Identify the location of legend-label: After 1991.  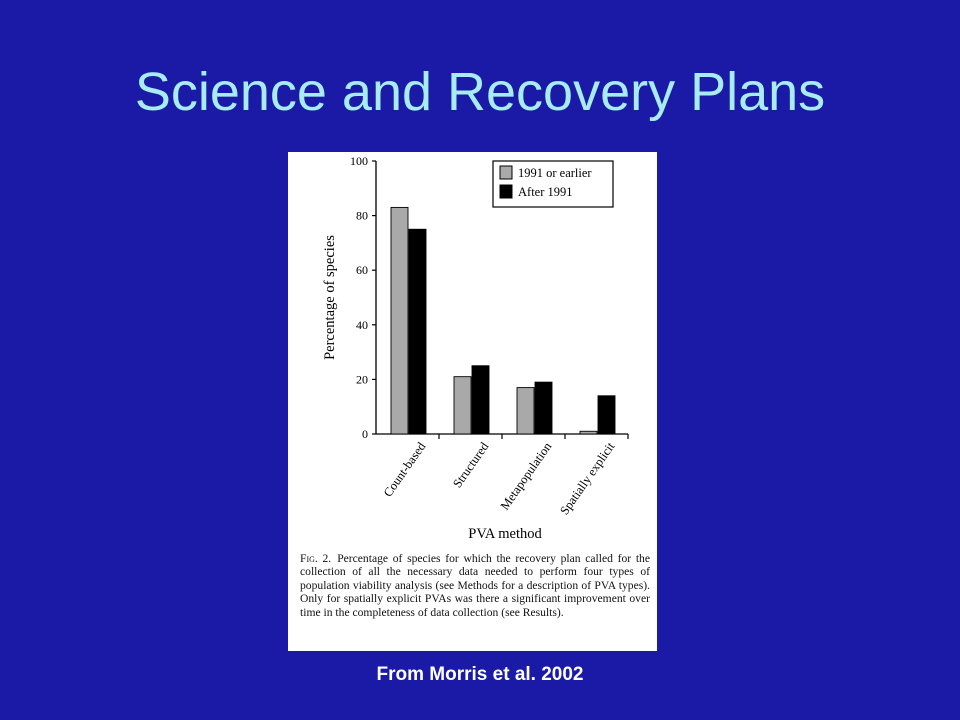
(545, 192).